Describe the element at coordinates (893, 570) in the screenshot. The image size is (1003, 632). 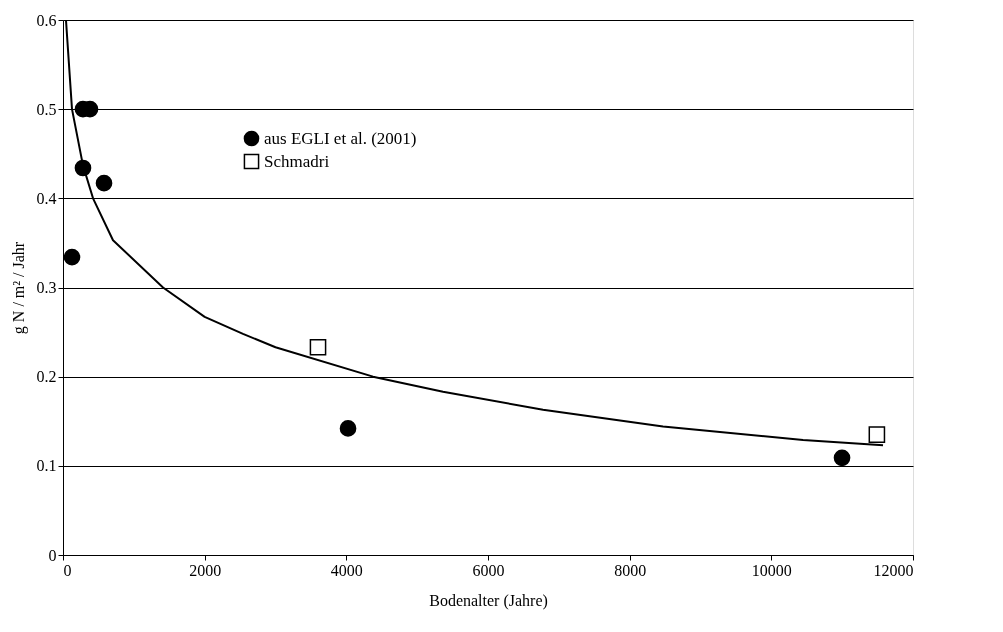
I see `x-tick-label: 12000` at that location.